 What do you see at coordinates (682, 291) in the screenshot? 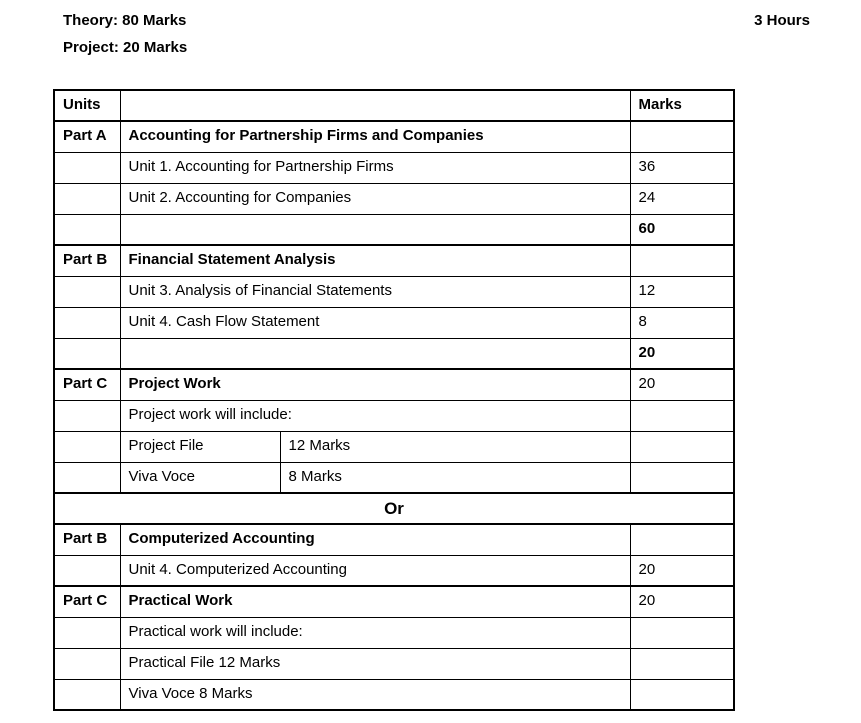
I see `marks-cell: 12` at bounding box center [682, 291].